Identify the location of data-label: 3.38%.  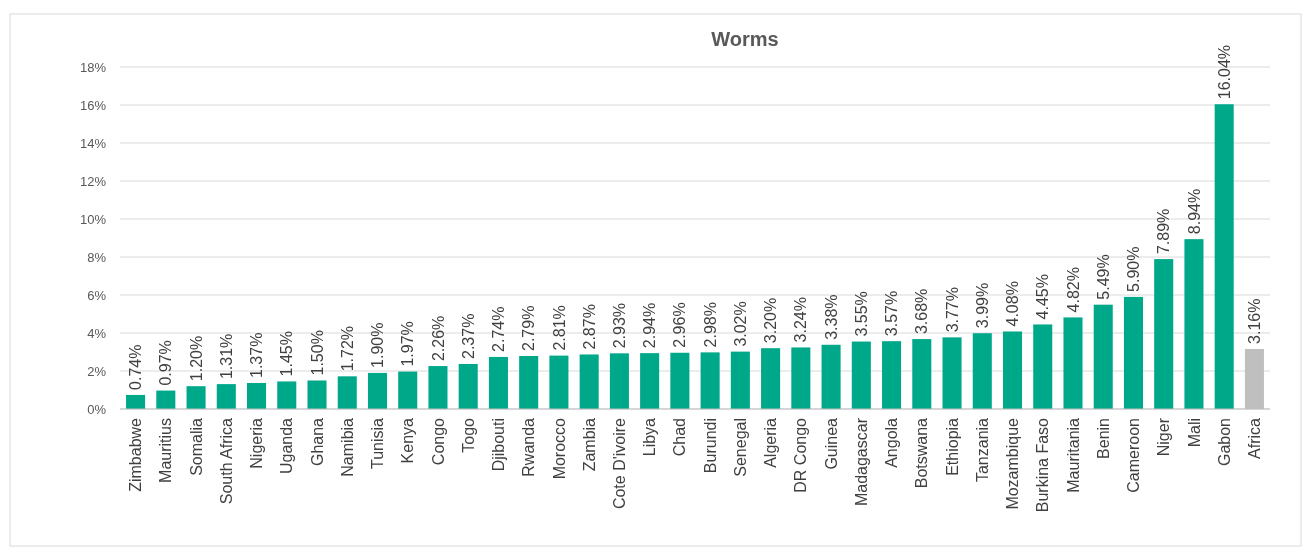
(831, 317).